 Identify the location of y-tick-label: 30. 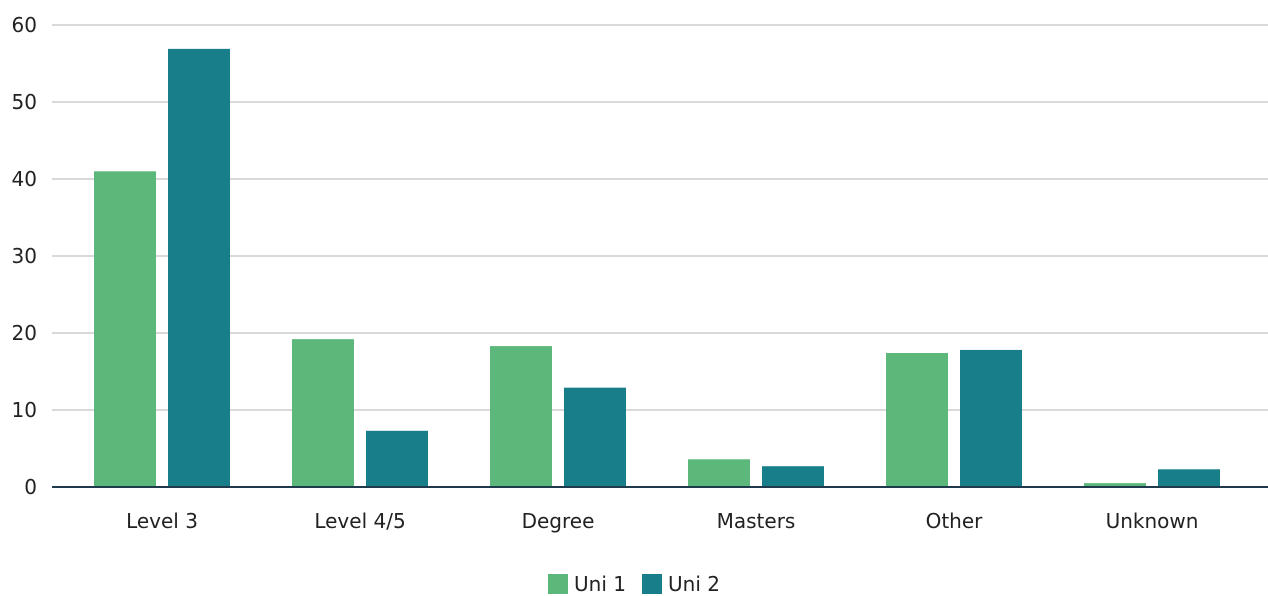
(24, 256).